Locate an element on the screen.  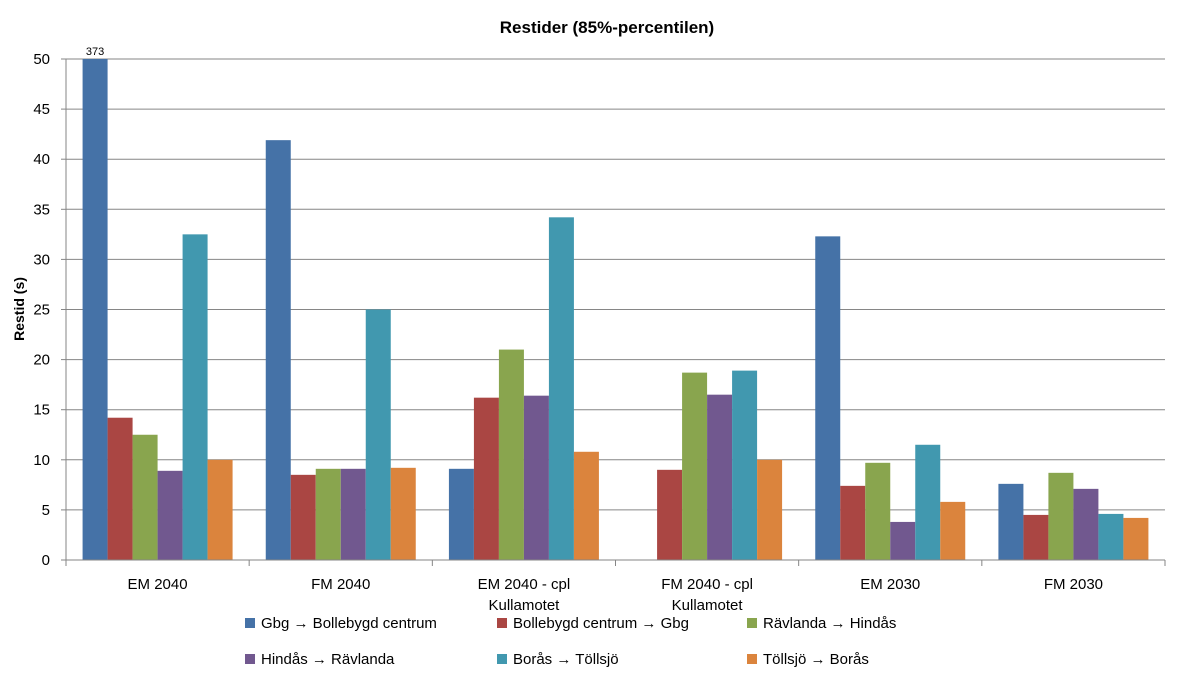
legend-item: Rävlanda → Hindås is located at coordinates (821, 623).